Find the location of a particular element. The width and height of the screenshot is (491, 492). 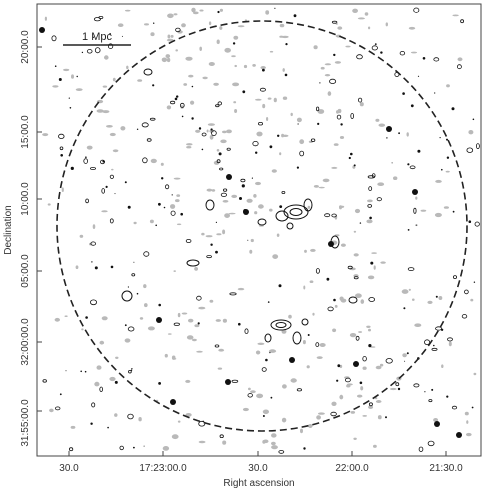

x-axis-ticks is located at coordinates (257, 453).